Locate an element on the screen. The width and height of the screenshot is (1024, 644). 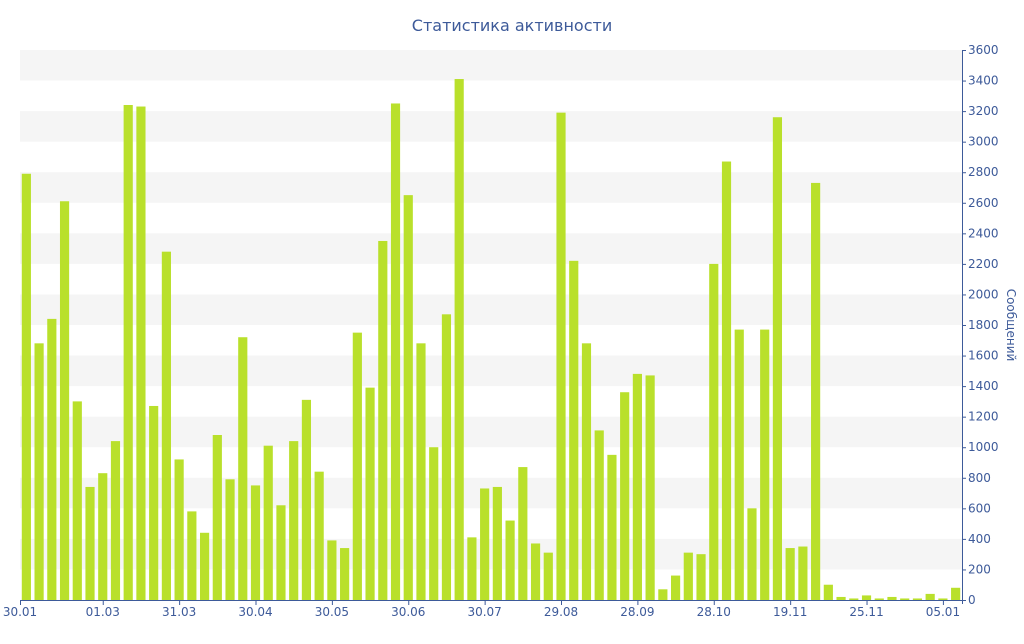
y-tick-label: 2400 is located at coordinates (983, 233).